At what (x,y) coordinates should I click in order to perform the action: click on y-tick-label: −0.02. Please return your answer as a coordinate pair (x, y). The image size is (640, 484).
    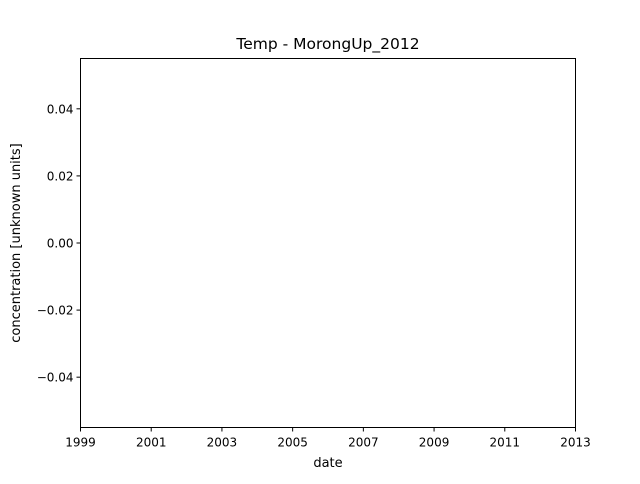
    Looking at the image, I should click on (55, 311).